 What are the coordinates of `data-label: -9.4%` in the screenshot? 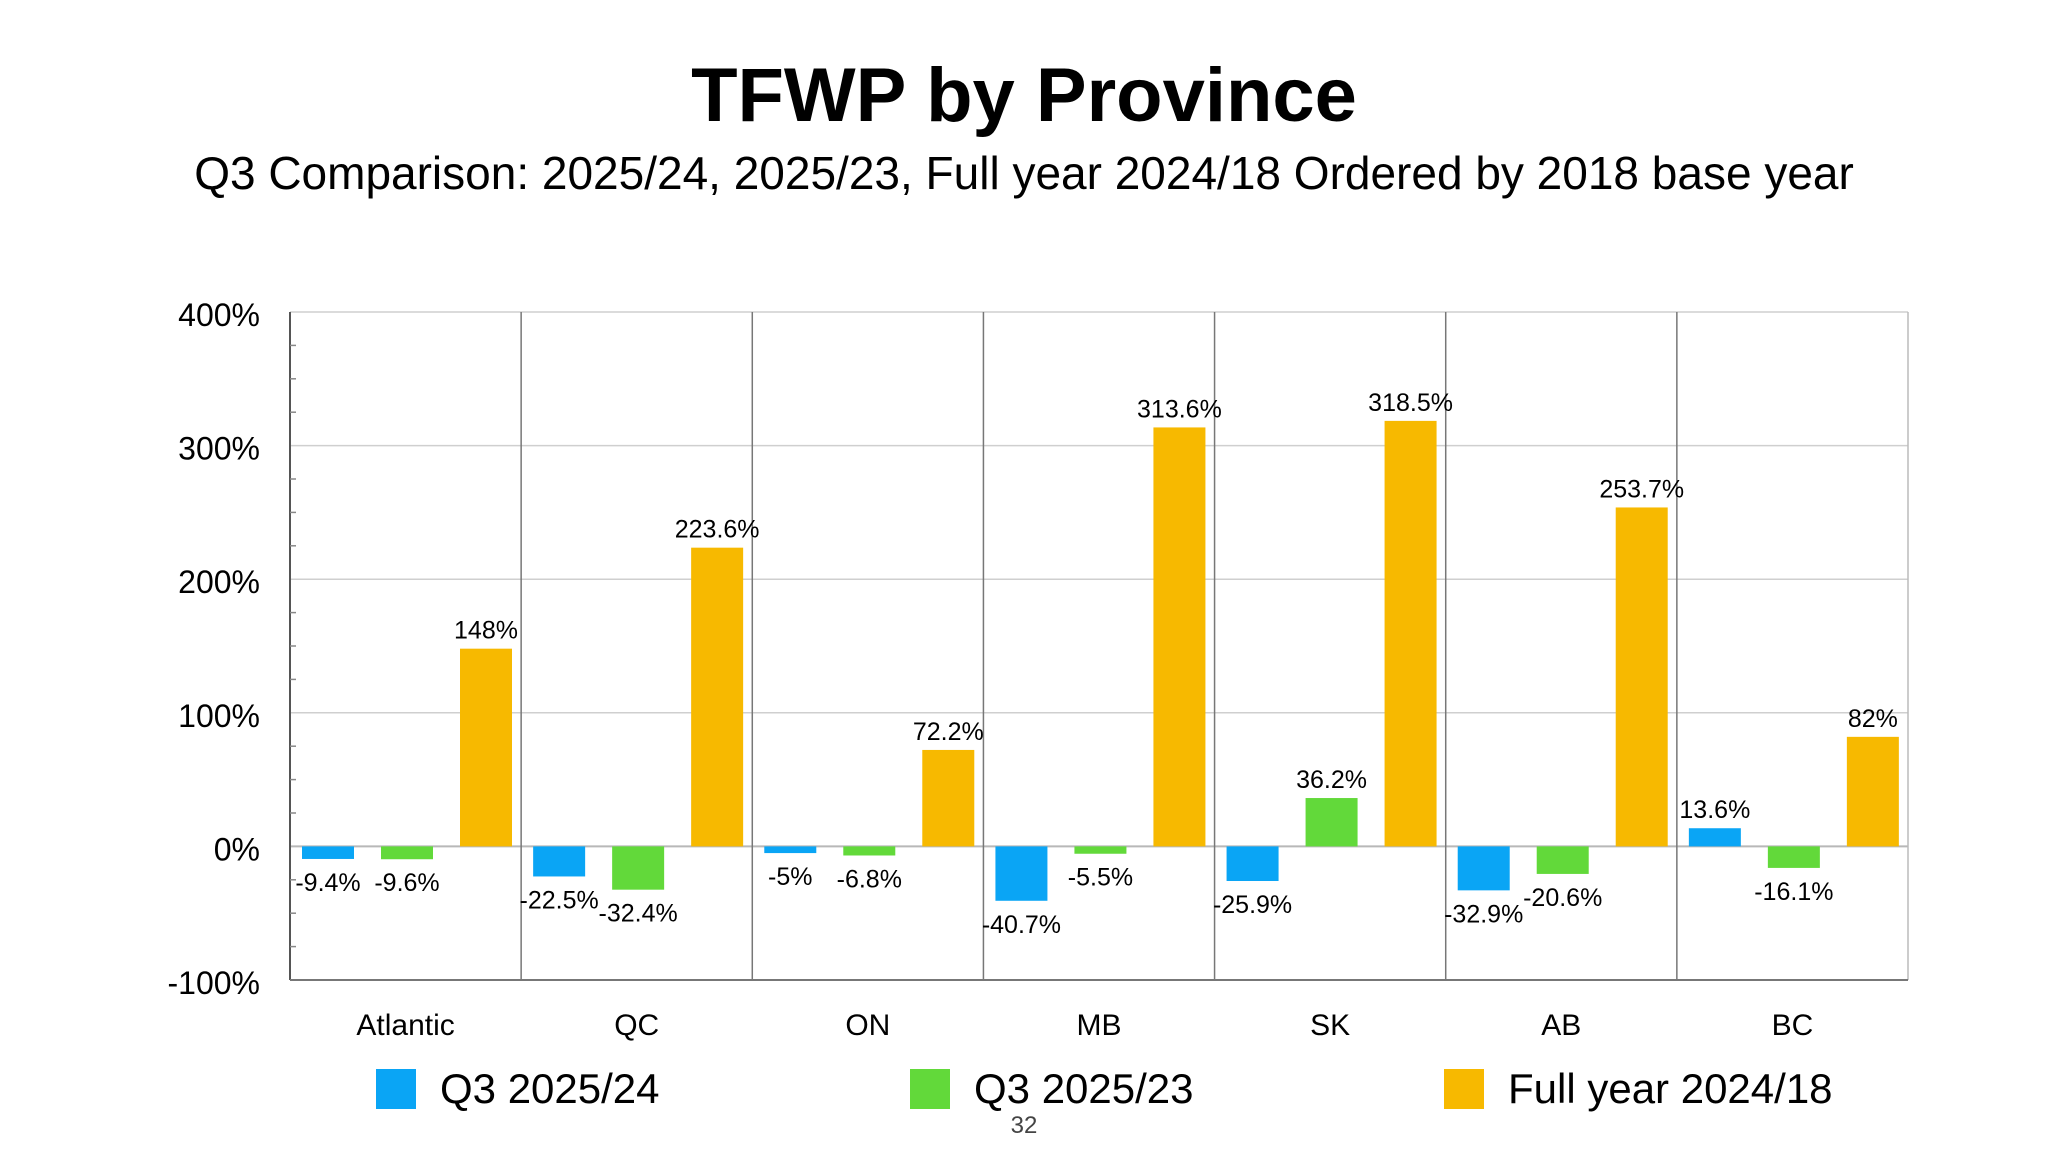 It's located at (327, 883).